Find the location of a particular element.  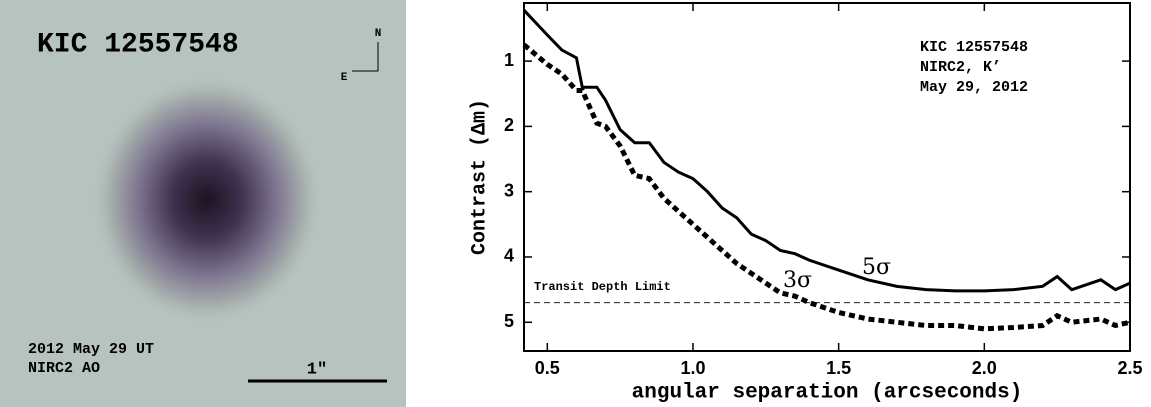

date-label: 2012 May 29 UT is located at coordinates (91, 349).